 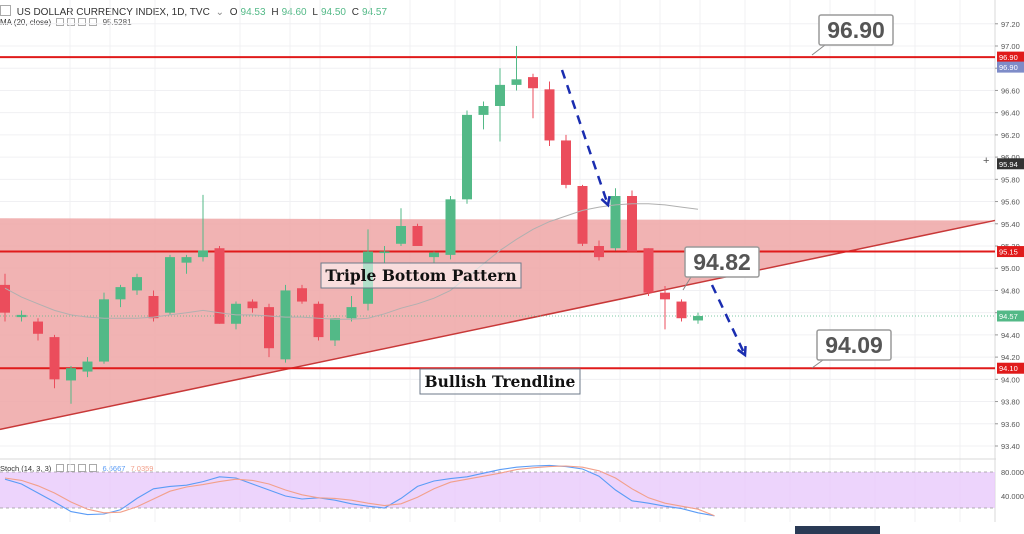 I want to click on high-value: 94.60, so click(x=294, y=12).